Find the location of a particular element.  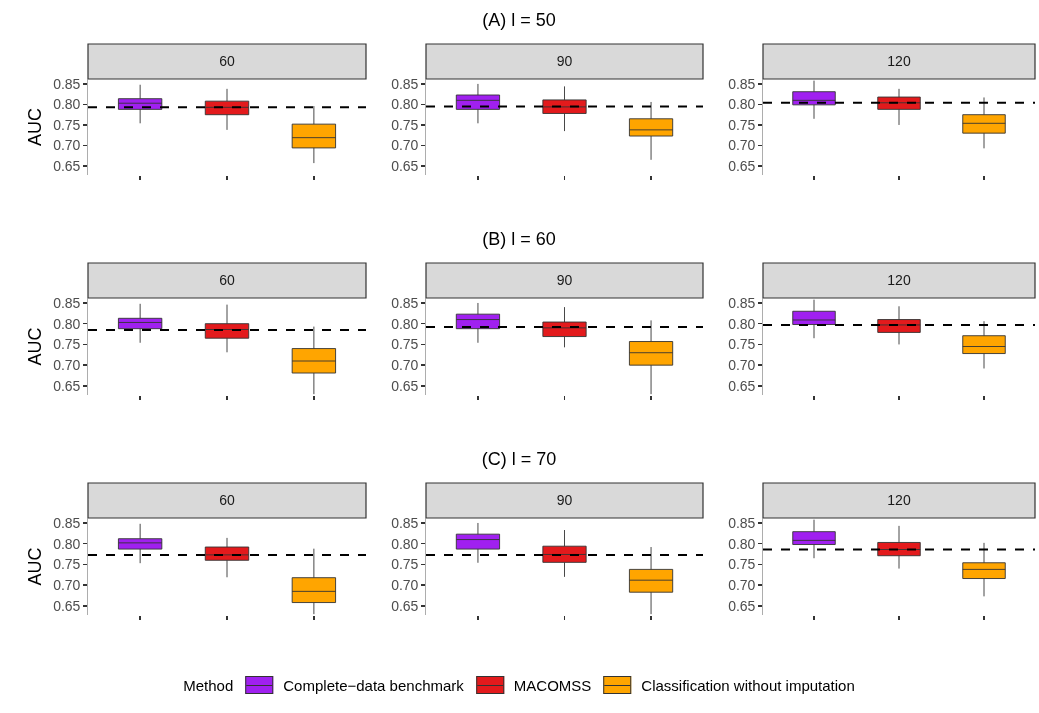

legend-label: Complete−data benchmark is located at coordinates (373, 685).